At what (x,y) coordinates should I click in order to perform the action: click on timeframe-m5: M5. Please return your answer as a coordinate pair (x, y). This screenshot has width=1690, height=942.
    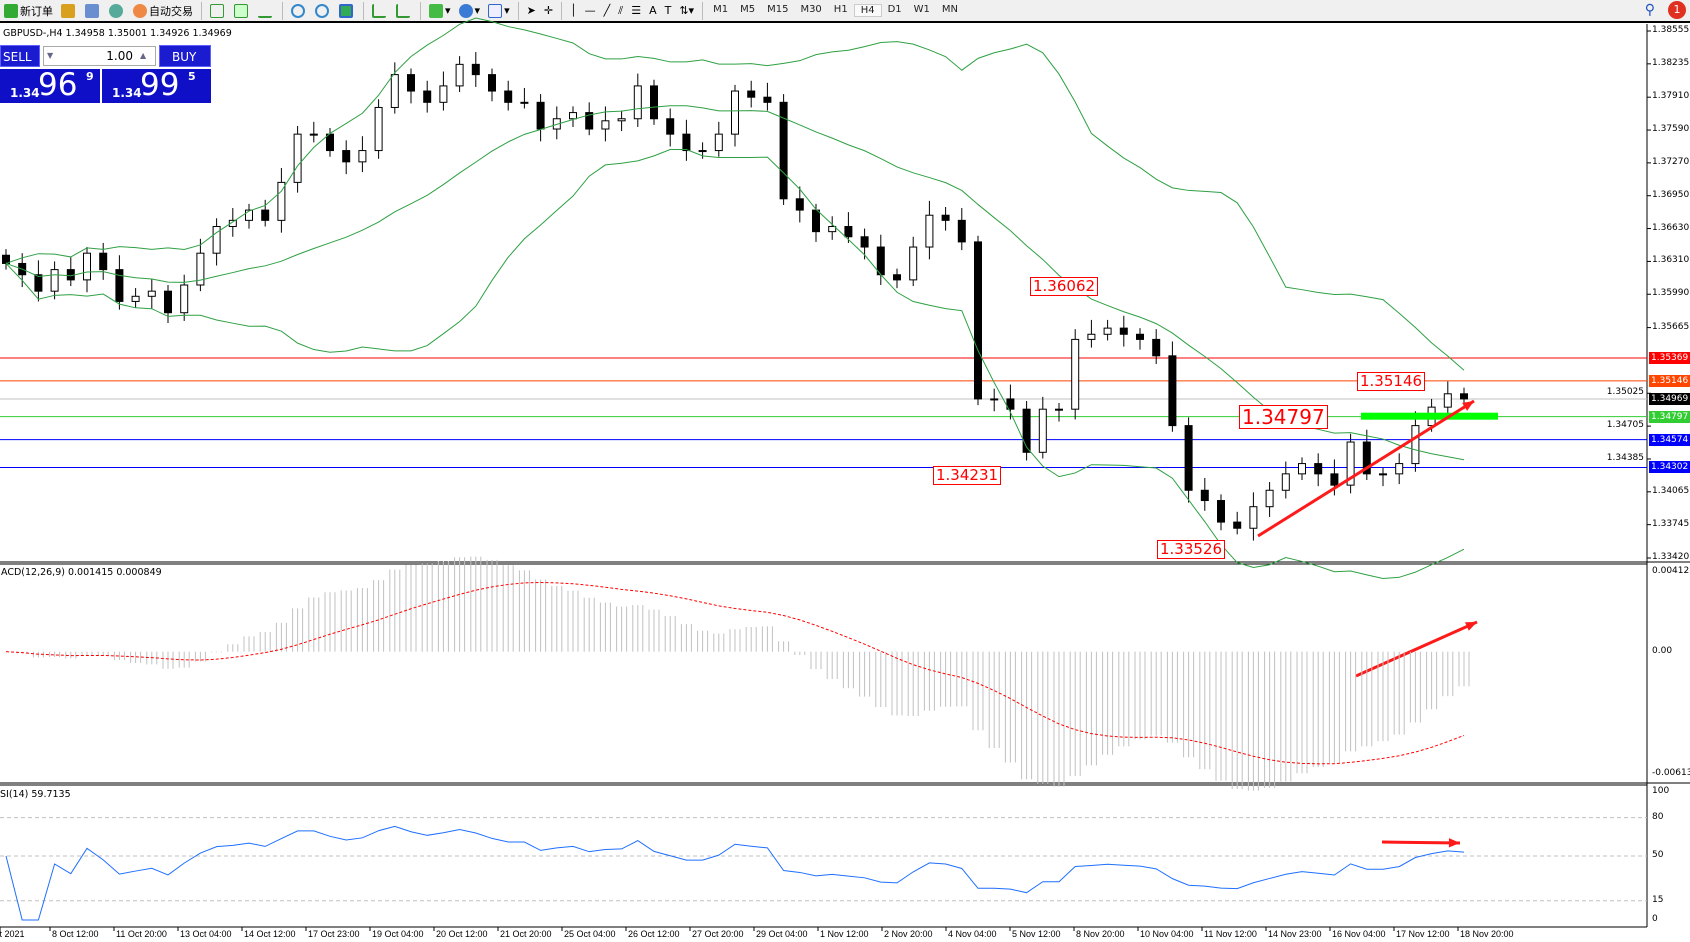
    Looking at the image, I should click on (748, 9).